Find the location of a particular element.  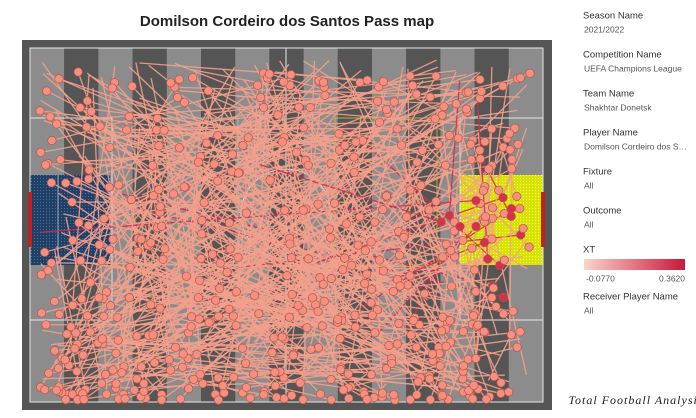

chart-title: Domilson Cordeiro dos Santos Pass map is located at coordinates (287, 21).